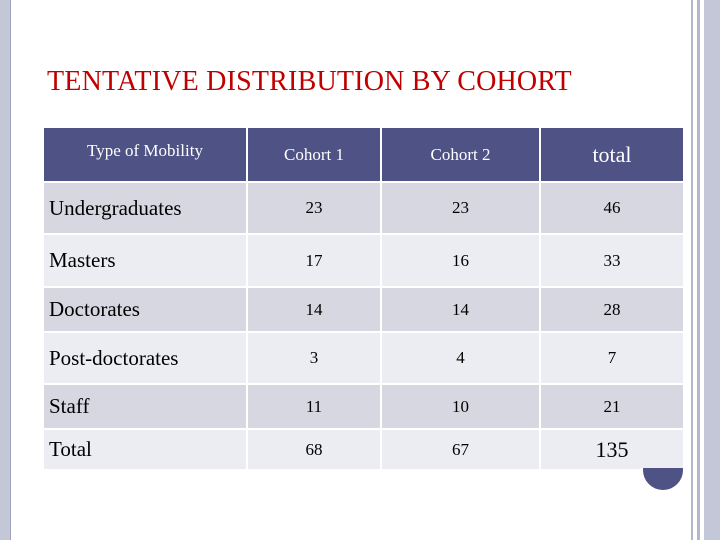 Image resolution: width=720 pixels, height=540 pixels. I want to click on table-header-row: Type of Mobility Cohort 1 Cohort 2 total, so click(363, 154).